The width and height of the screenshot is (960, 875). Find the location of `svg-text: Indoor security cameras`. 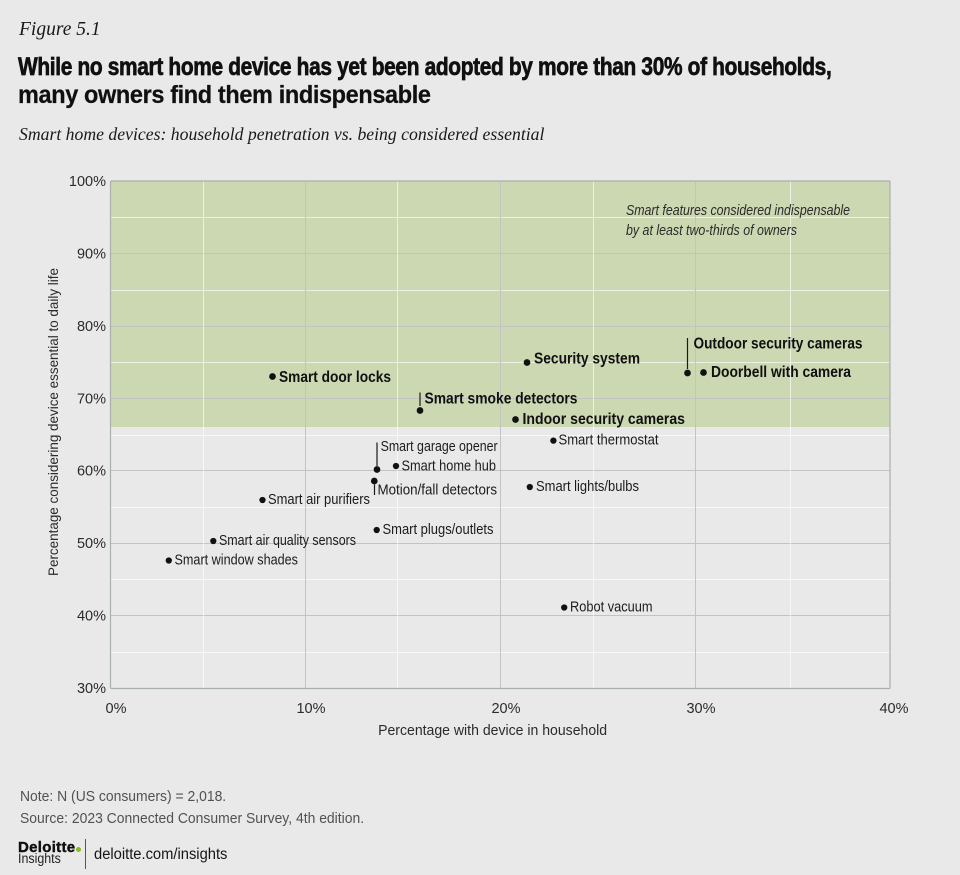

svg-text: Indoor security cameras is located at coordinates (604, 419).